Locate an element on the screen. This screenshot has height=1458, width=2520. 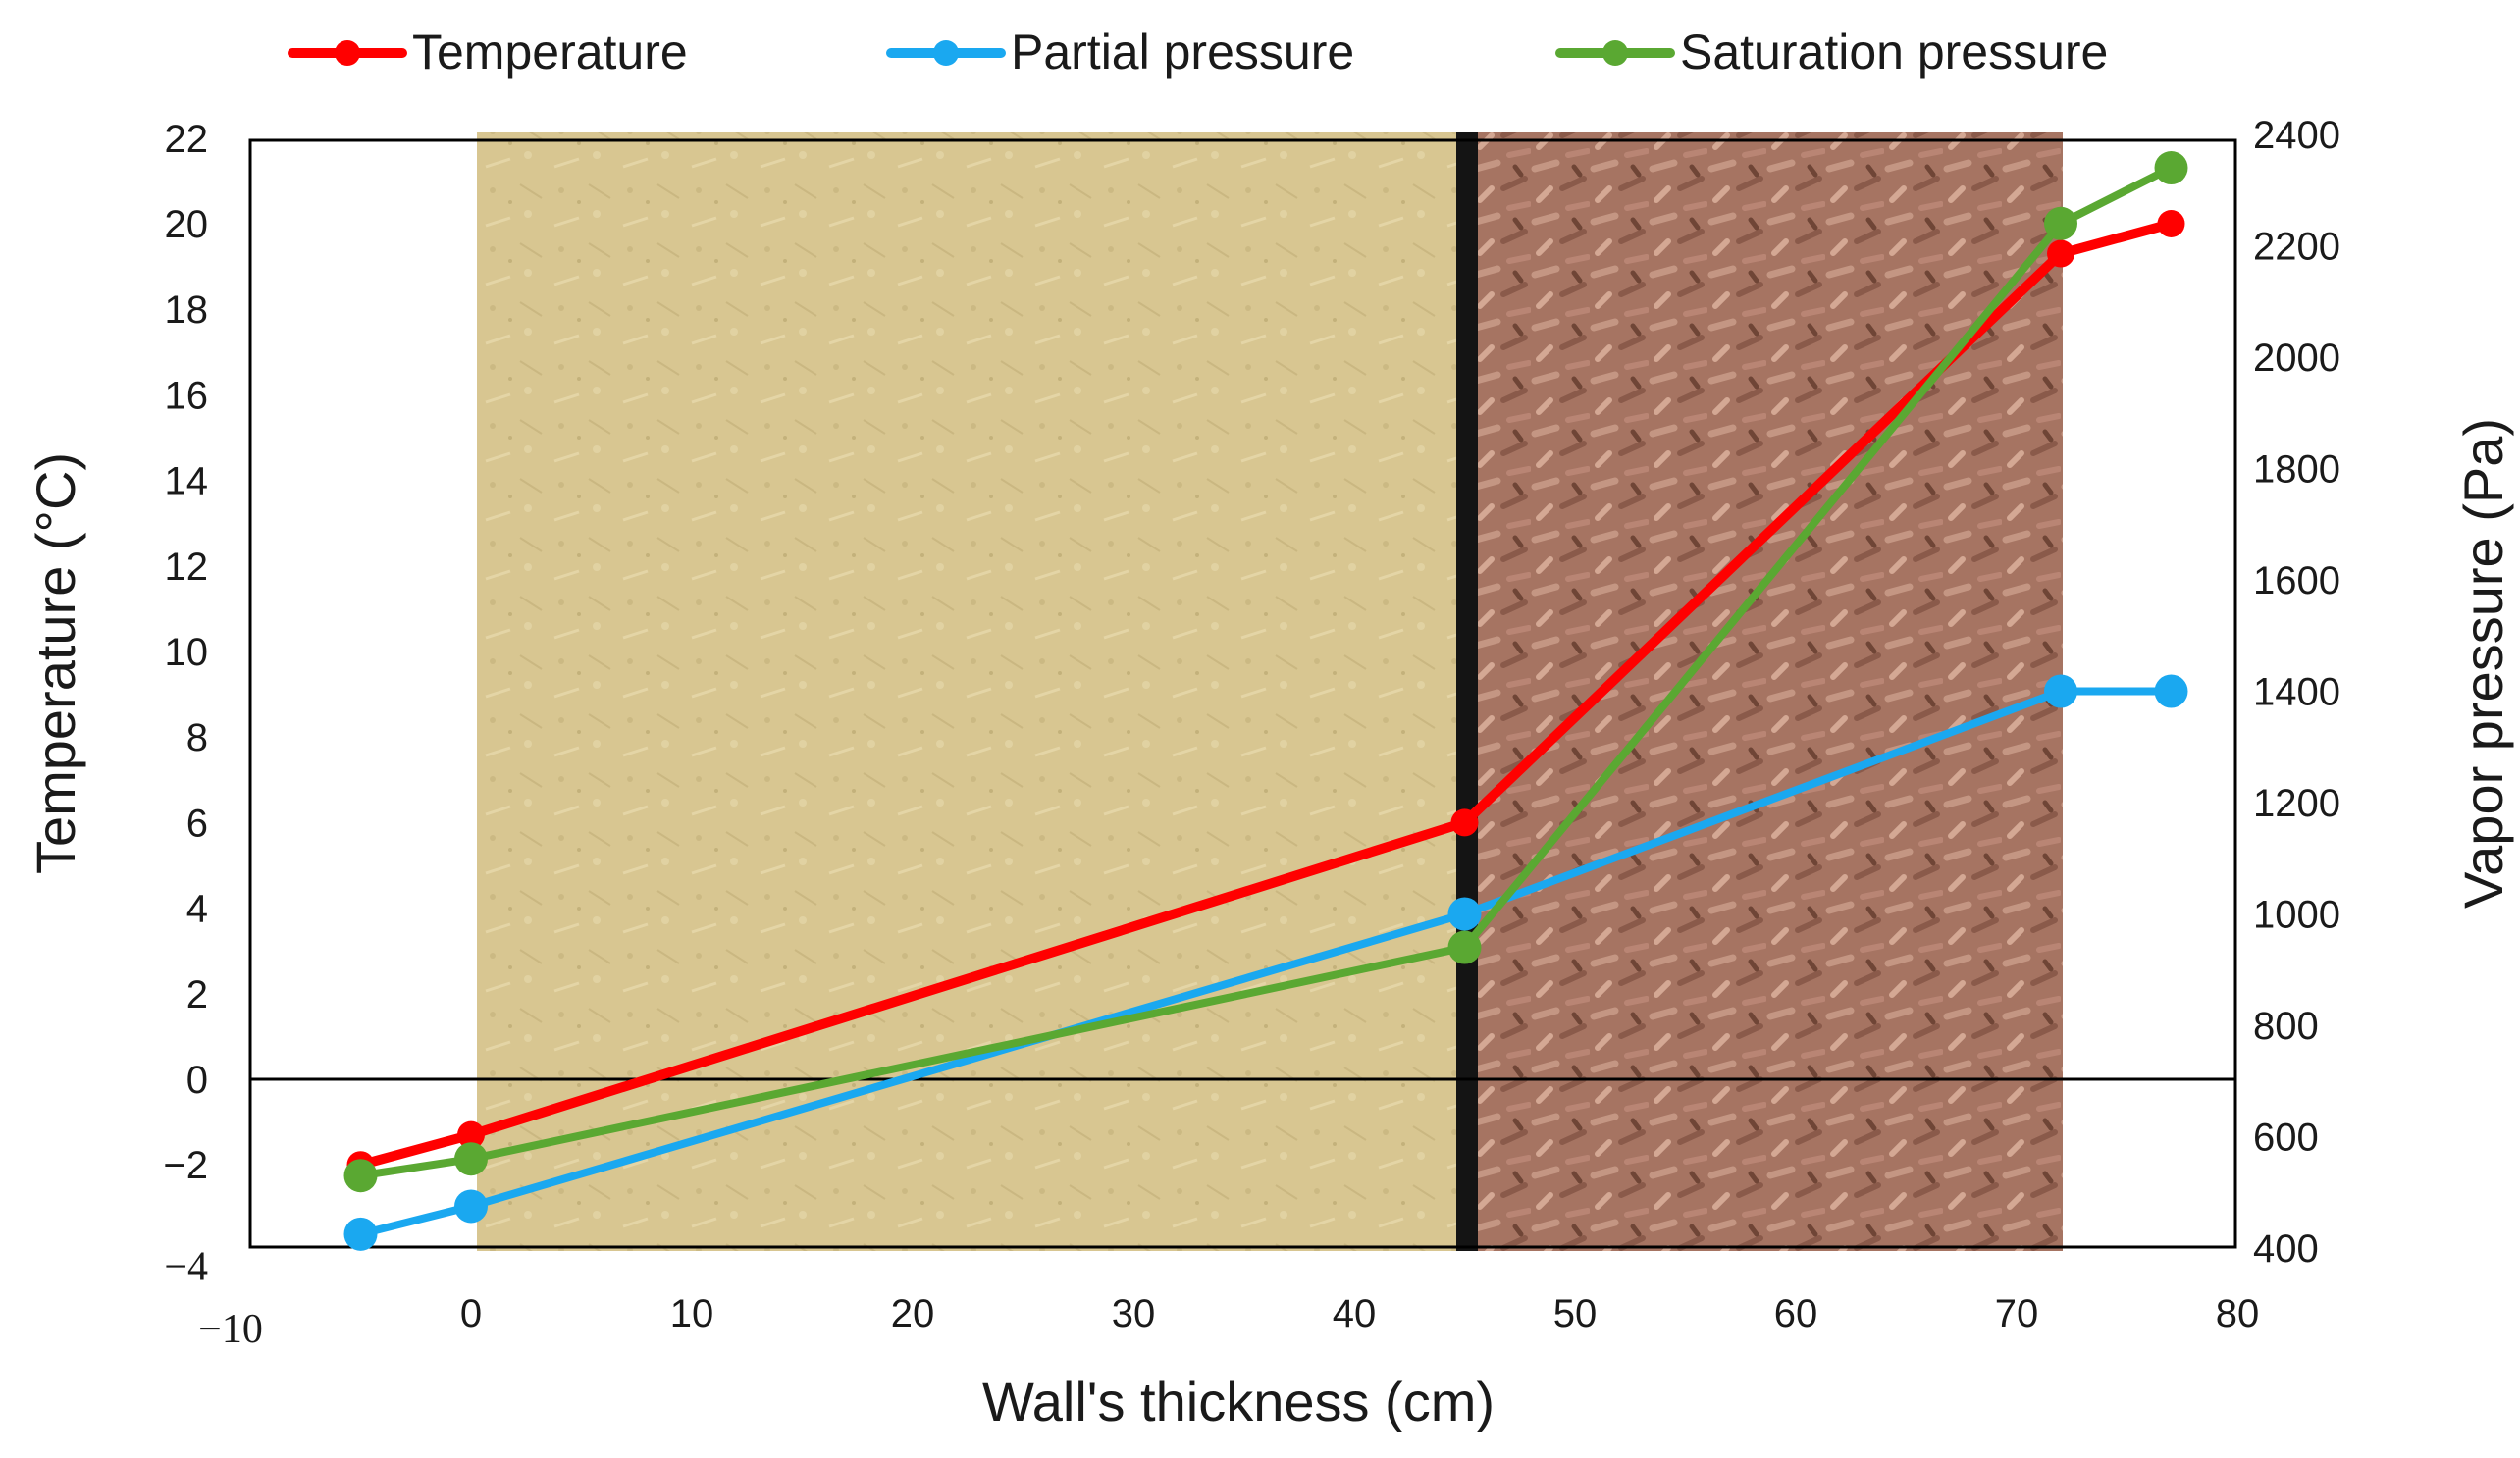
y-right-tick-label: 1600 is located at coordinates (2296, 580).